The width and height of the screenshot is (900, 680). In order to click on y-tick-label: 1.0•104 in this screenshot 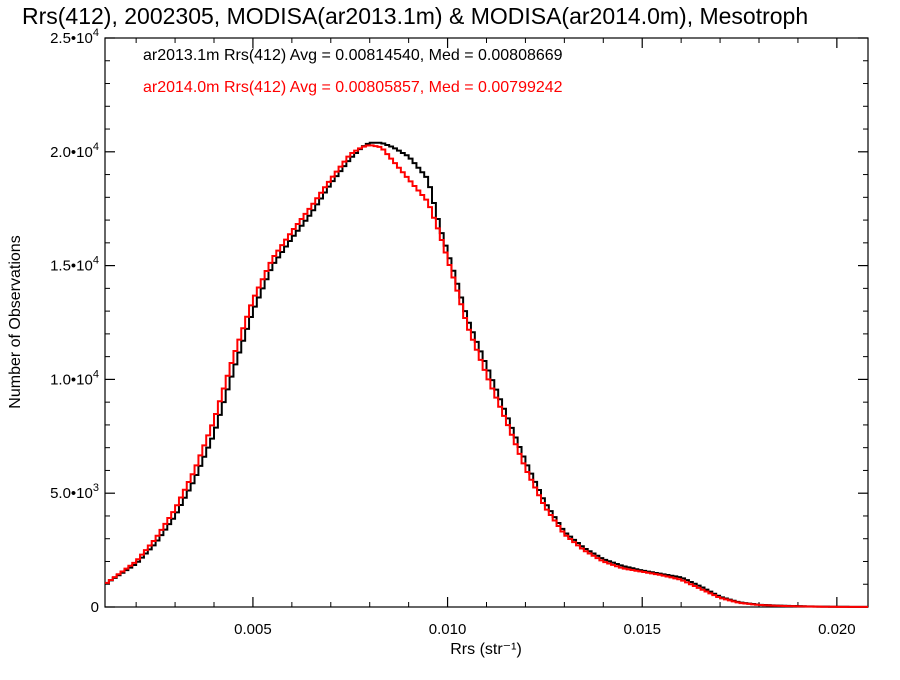, I will do `click(74, 378)`.